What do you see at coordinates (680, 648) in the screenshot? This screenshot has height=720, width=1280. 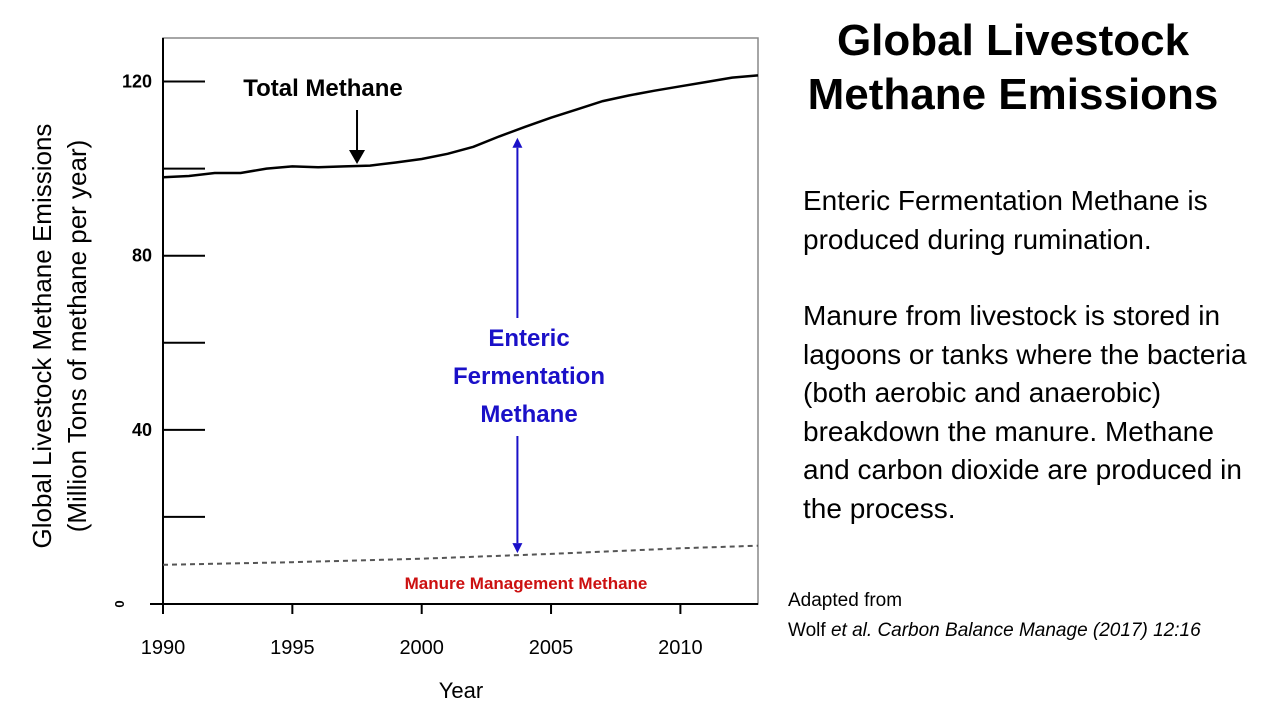 I see `x-tick-label-2010: 2010` at bounding box center [680, 648].